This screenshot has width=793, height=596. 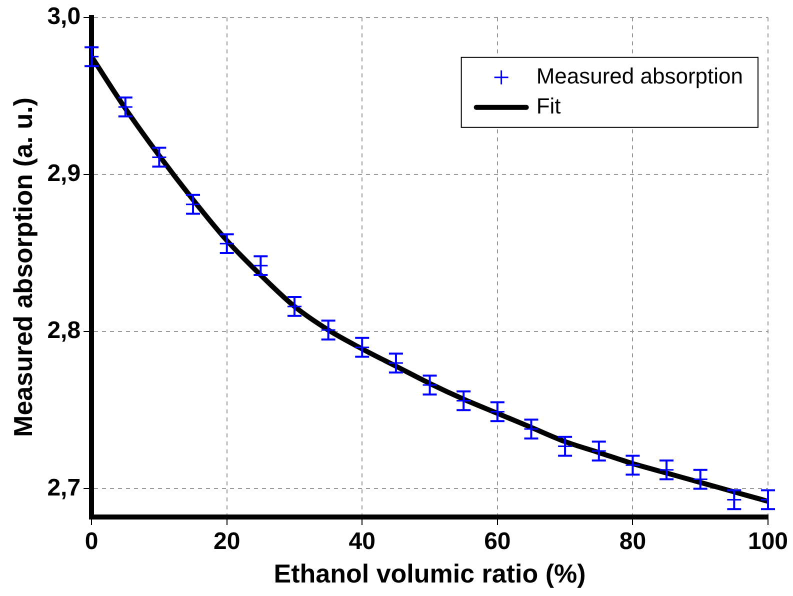 I want to click on y-tick-label: 2,9, so click(x=64, y=174).